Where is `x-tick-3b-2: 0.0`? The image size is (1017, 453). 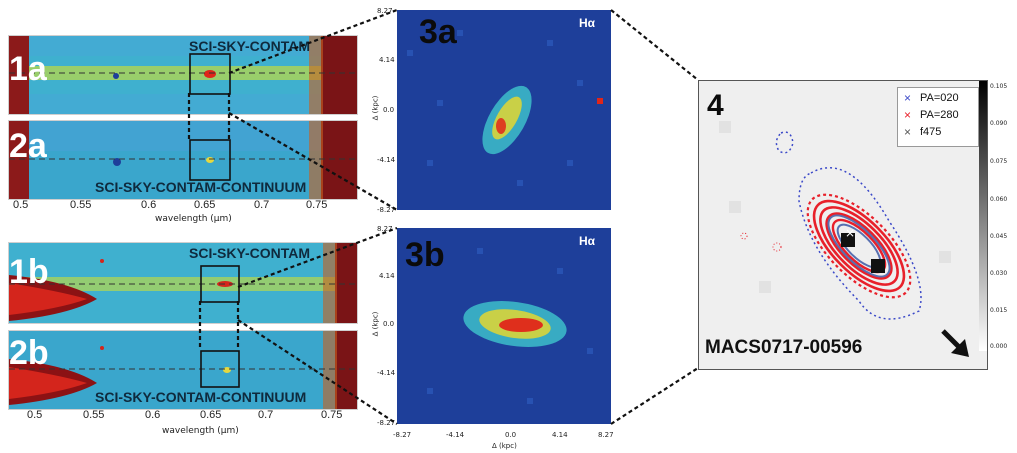
x-tick-3b-2: 0.0 is located at coordinates (511, 435).